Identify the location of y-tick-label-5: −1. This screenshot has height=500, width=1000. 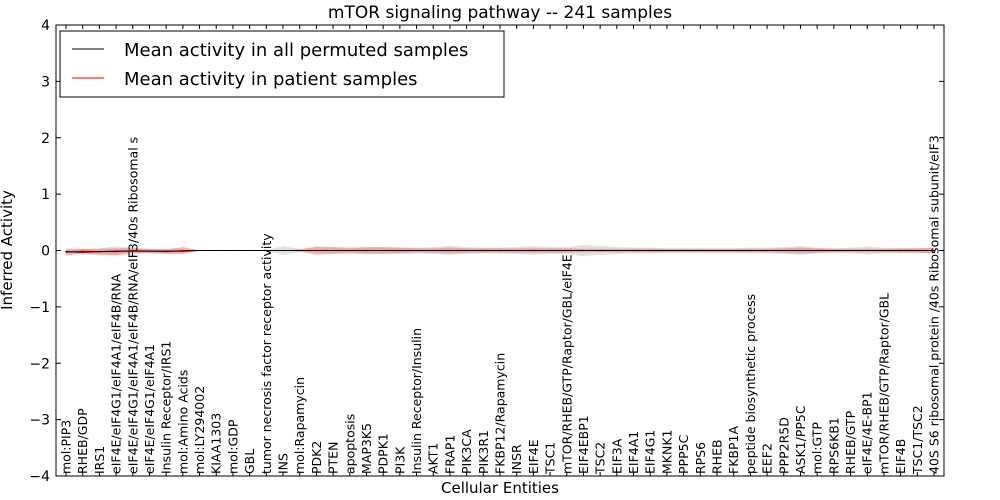
(39, 308).